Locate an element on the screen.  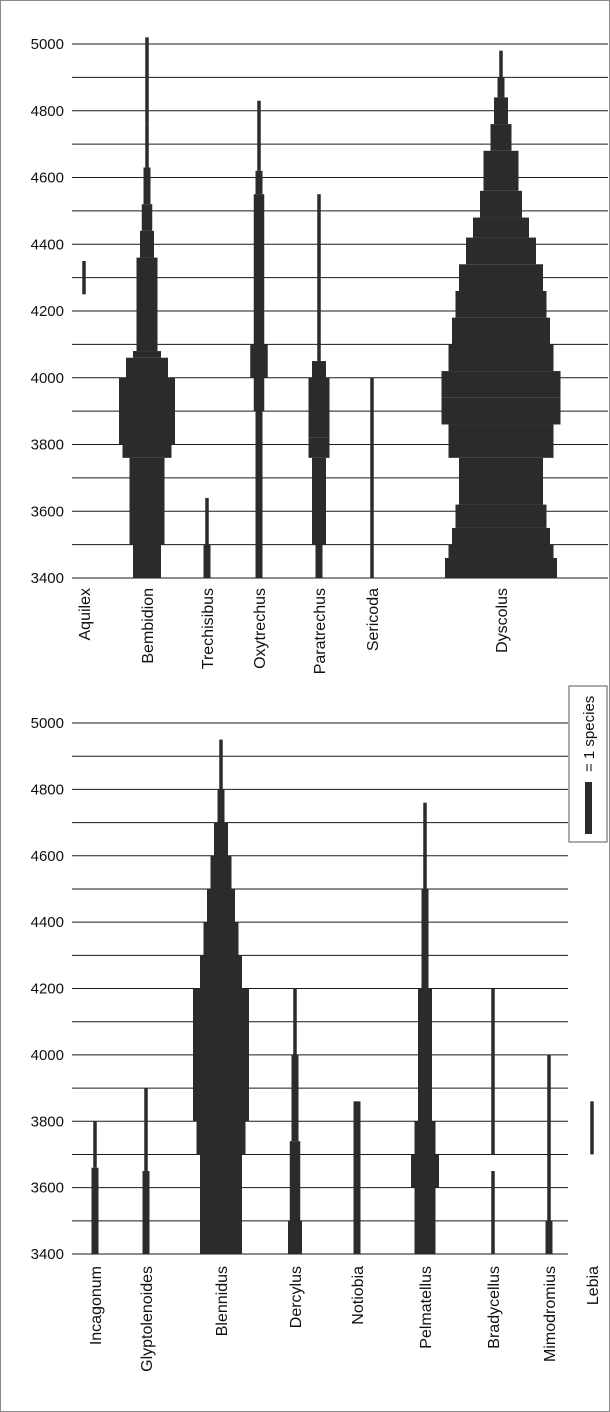
genus-label: Incagonum is located at coordinates (96, 1305).